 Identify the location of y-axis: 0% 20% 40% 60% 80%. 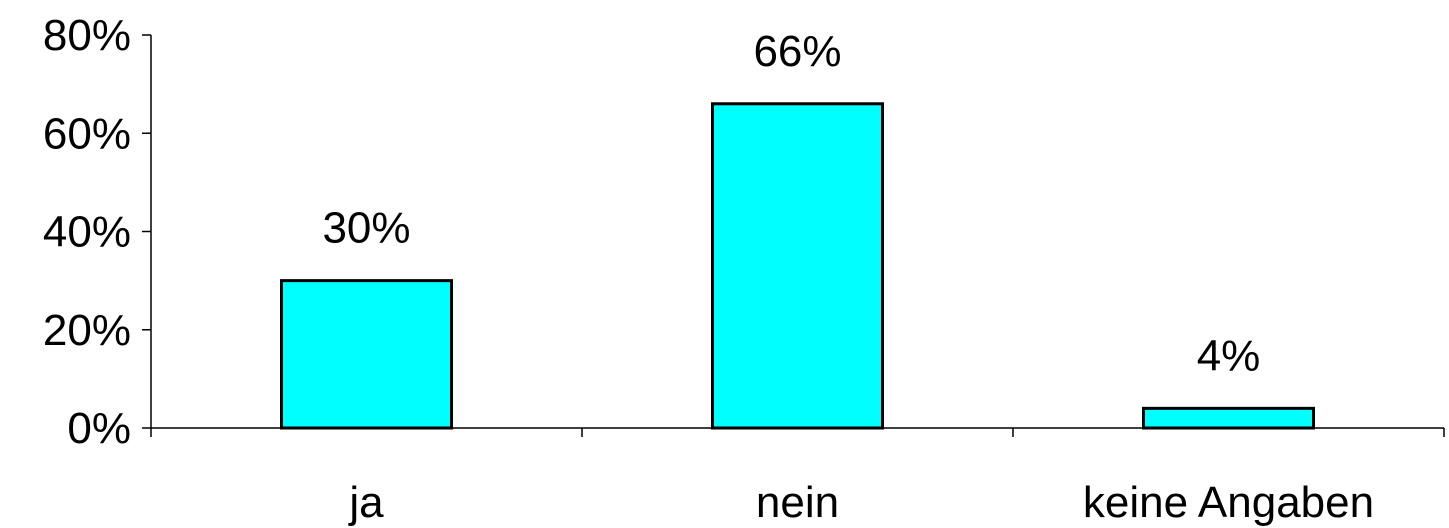
(97, 232).